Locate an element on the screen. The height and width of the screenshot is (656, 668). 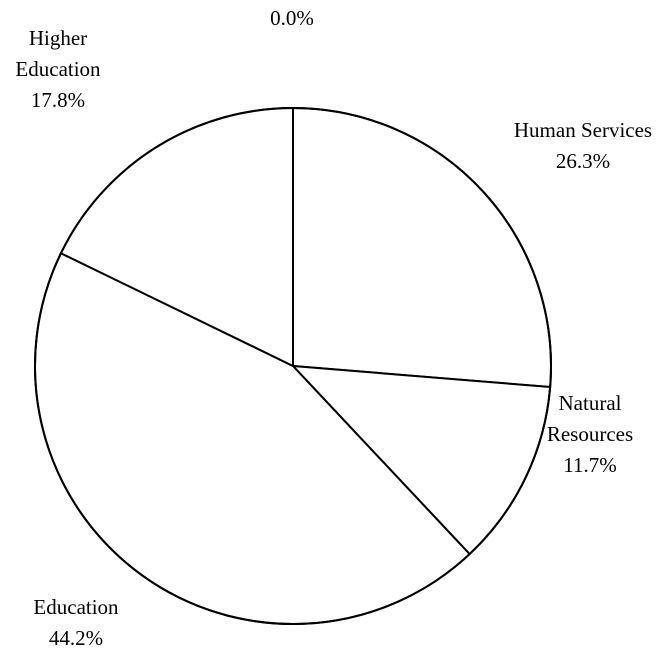
slice-label: Education 44.2% is located at coordinates (76, 622).